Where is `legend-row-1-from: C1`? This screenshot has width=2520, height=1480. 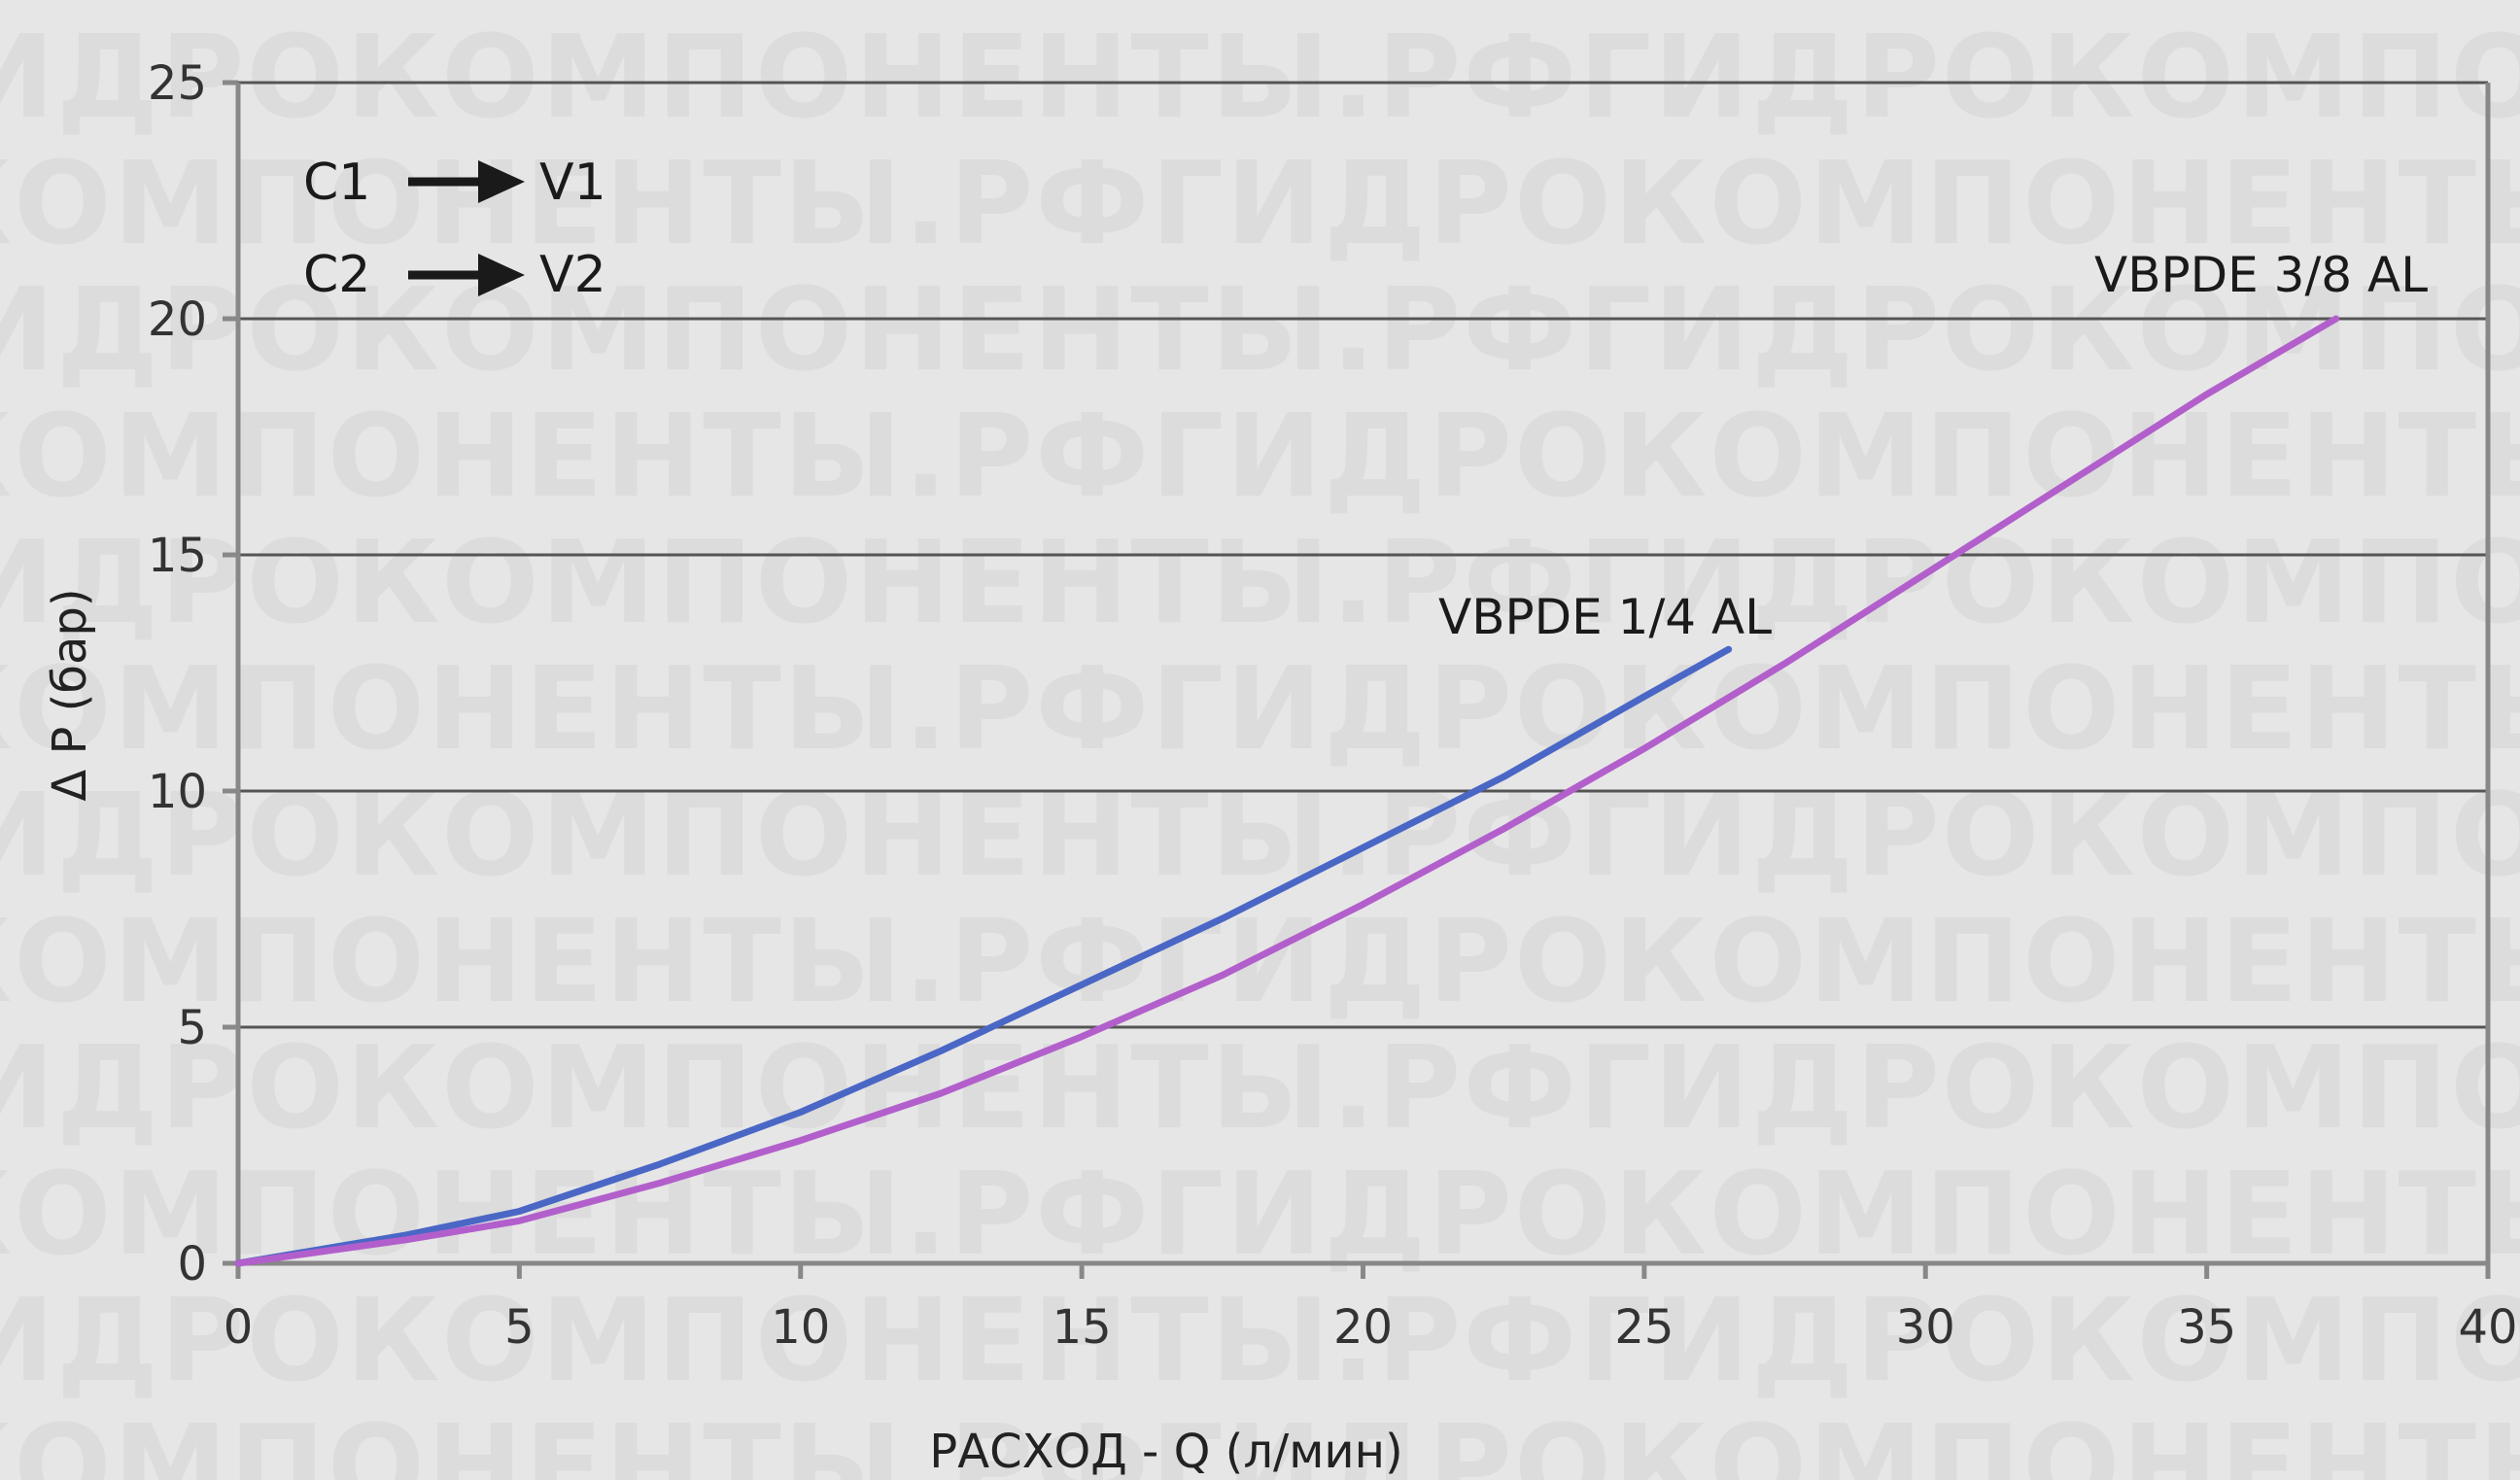 legend-row-1-from: C1 is located at coordinates (336, 183).